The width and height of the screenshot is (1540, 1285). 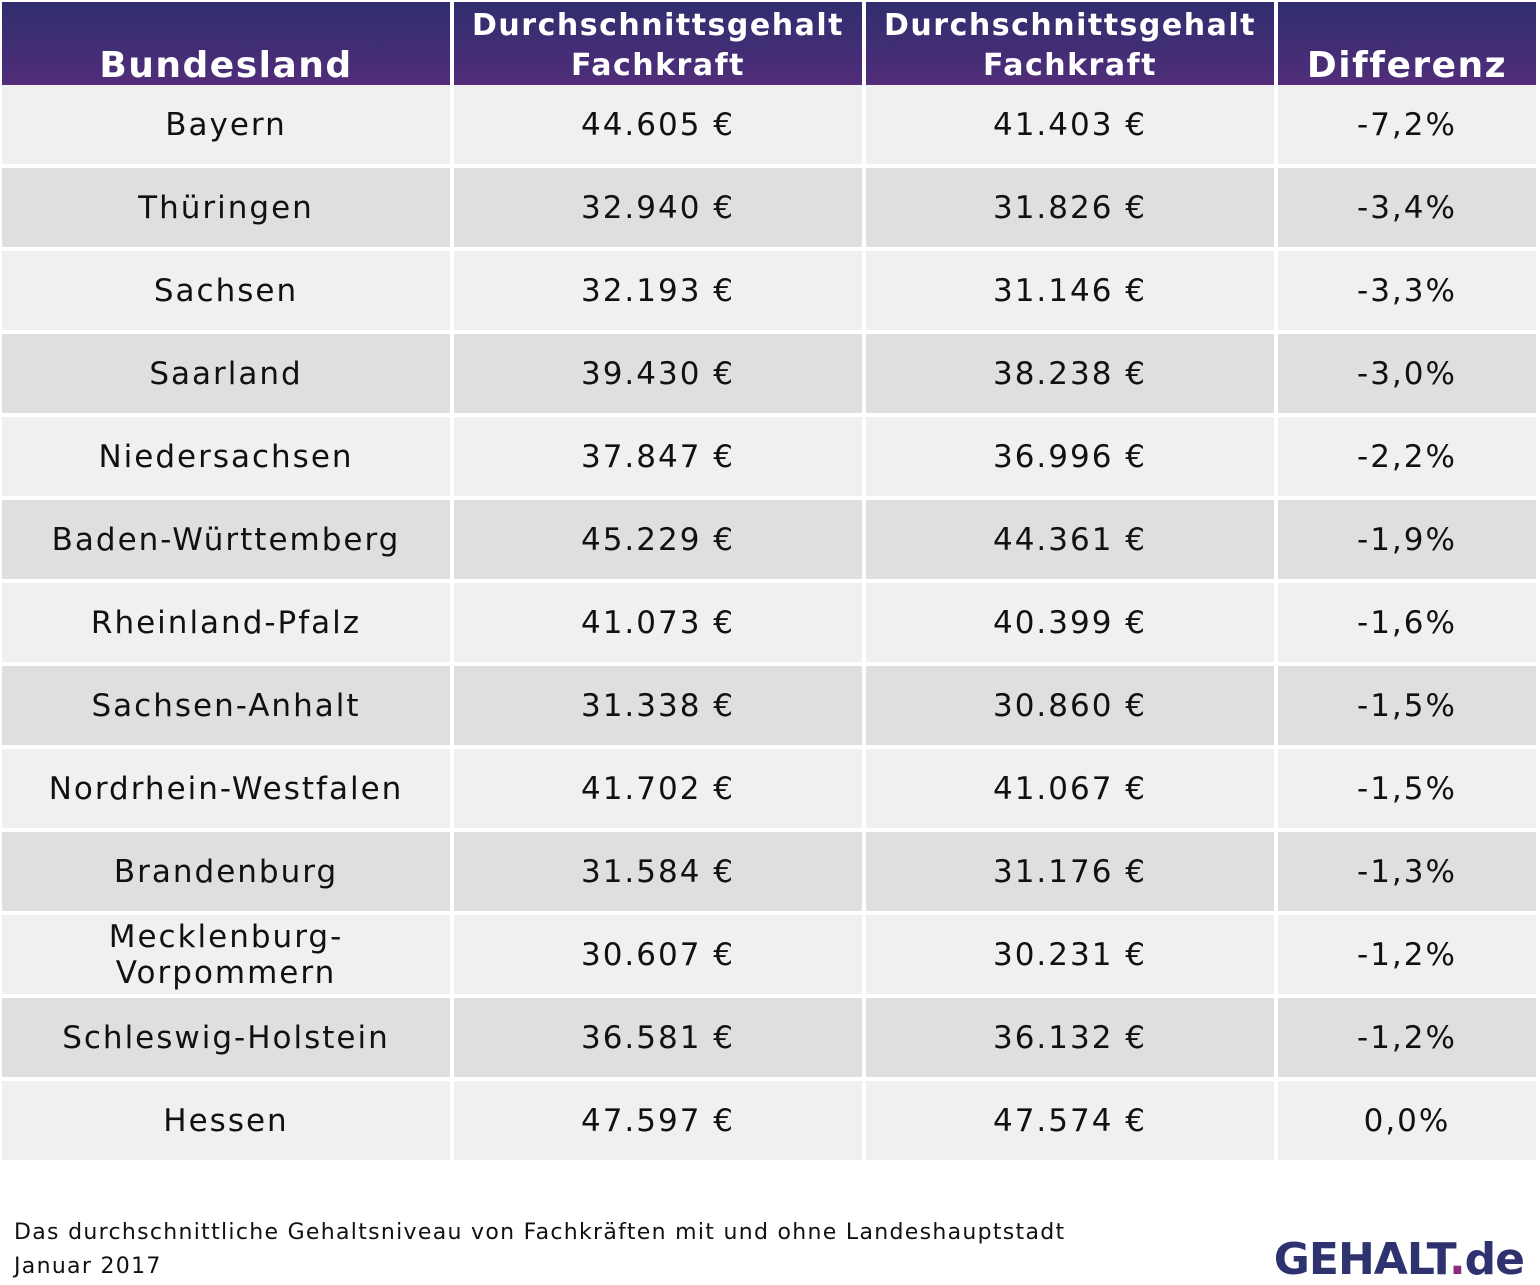 What do you see at coordinates (1070, 788) in the screenshot?
I see `cell-ohne-hauptstadt: 41.067 €` at bounding box center [1070, 788].